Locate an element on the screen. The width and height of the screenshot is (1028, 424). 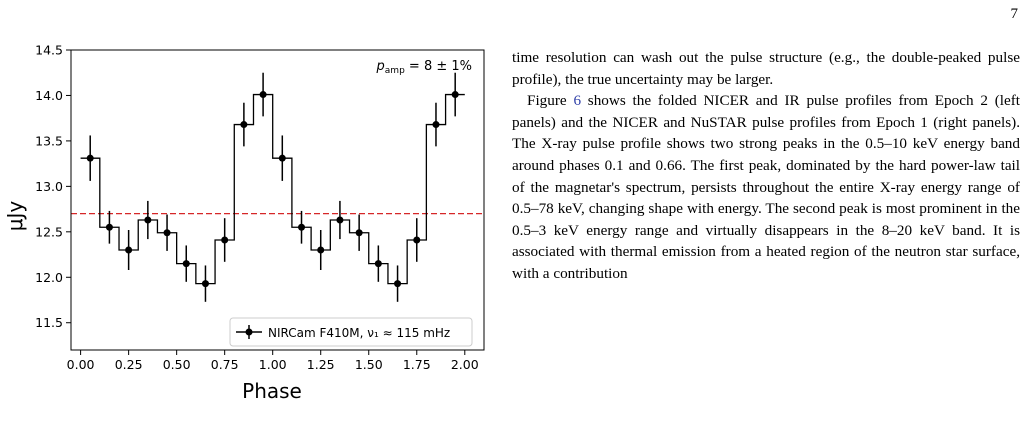
x-tick-label: 1.75 is located at coordinates (417, 364).